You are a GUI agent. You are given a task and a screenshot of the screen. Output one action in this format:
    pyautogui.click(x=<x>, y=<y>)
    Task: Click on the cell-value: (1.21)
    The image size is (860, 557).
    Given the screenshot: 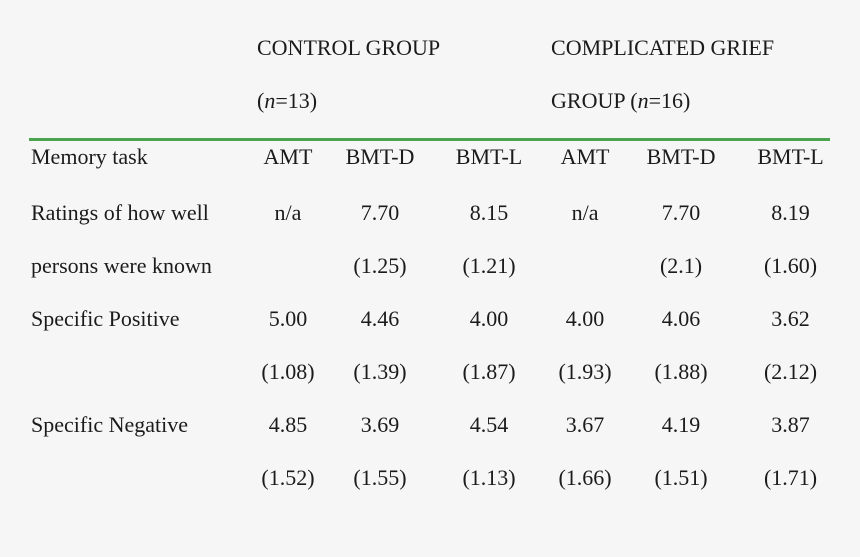 What is the action you would take?
    pyautogui.click(x=489, y=265)
    